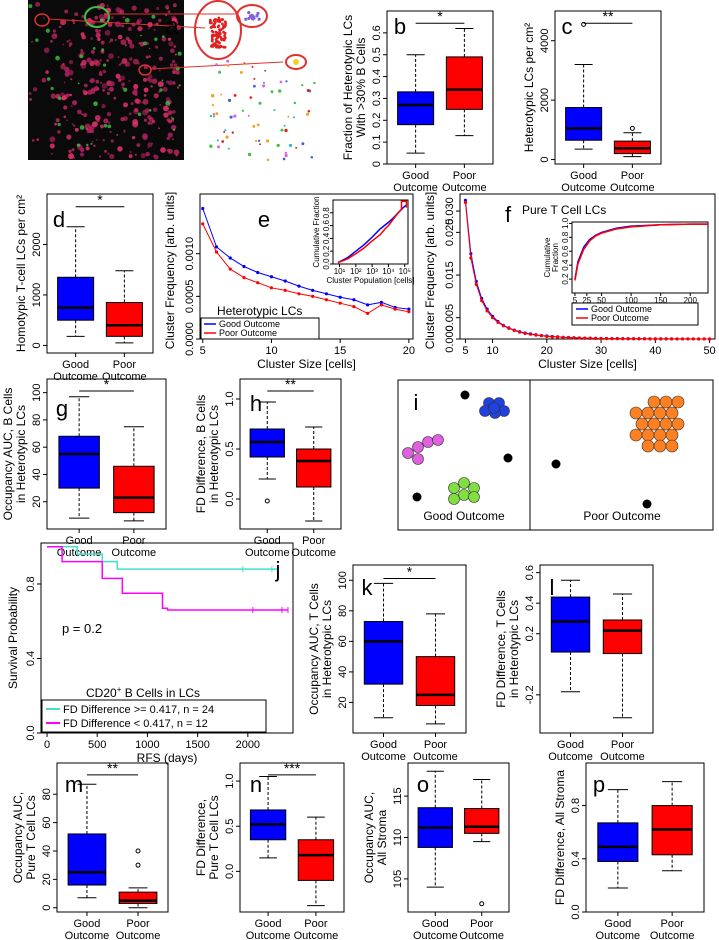 The width and height of the screenshot is (719, 940). What do you see at coordinates (267, 501) in the screenshot?
I see `outlier-point` at bounding box center [267, 501].